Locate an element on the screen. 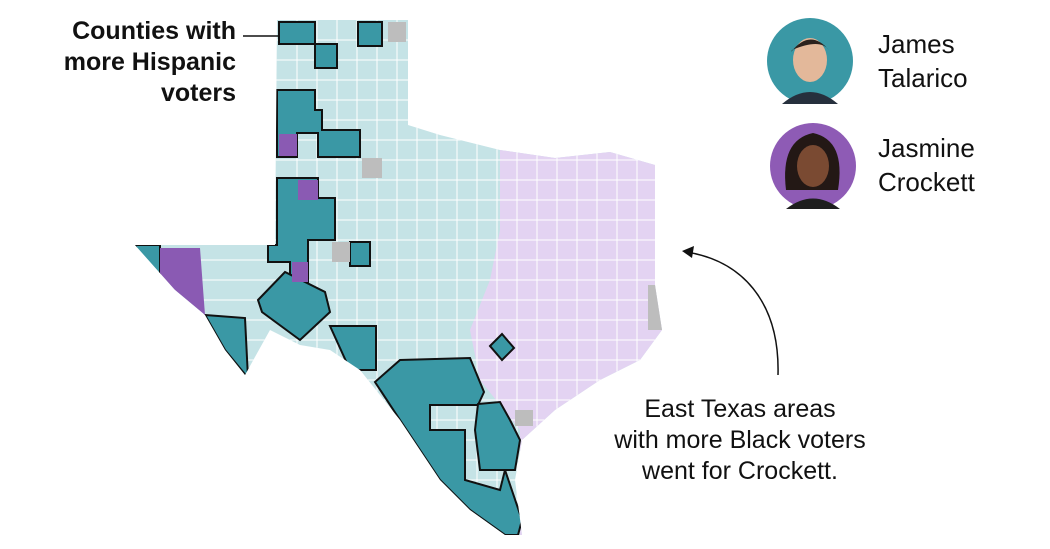 The width and height of the screenshot is (1050, 549). annotation-line: Counties with is located at coordinates (154, 31).